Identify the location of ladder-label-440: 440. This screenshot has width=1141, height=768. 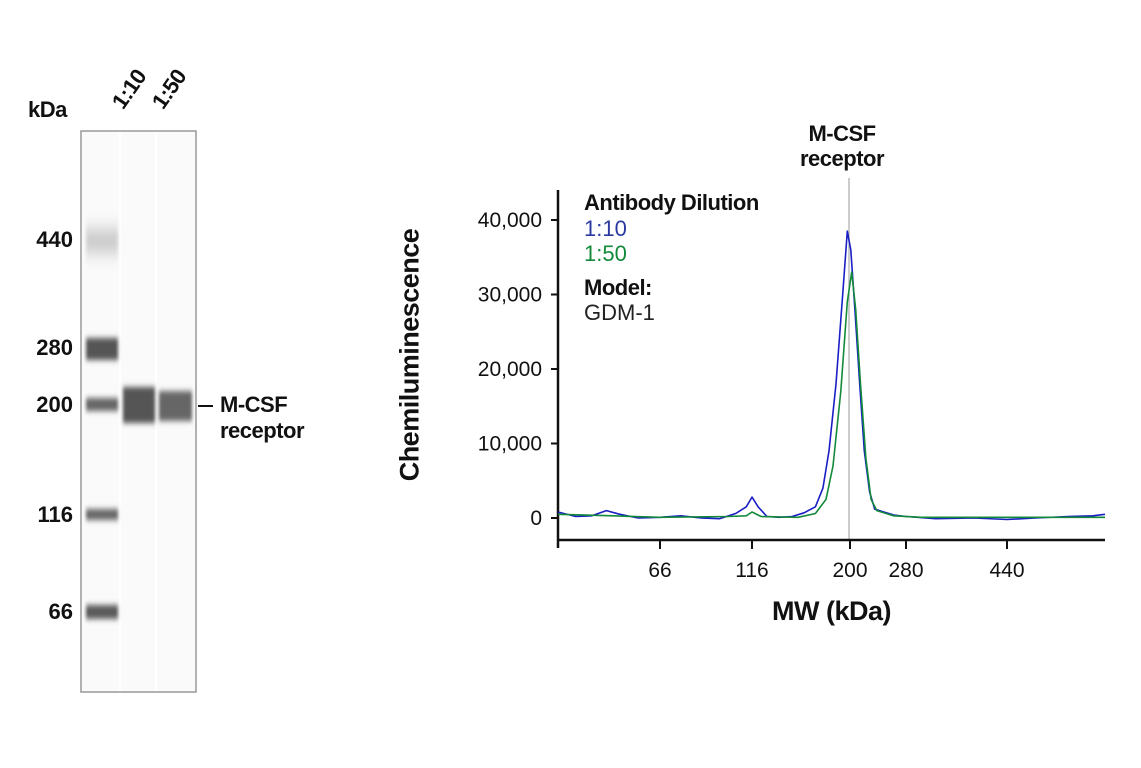
(54, 239).